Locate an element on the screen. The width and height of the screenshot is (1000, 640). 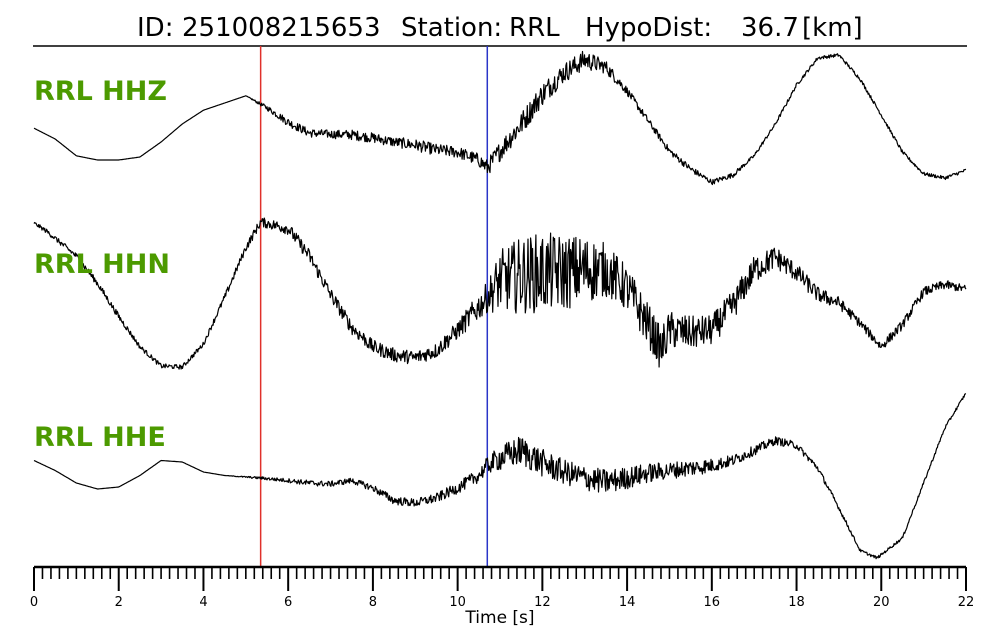
title-hypodist-unit: [km] is located at coordinates (832, 28).